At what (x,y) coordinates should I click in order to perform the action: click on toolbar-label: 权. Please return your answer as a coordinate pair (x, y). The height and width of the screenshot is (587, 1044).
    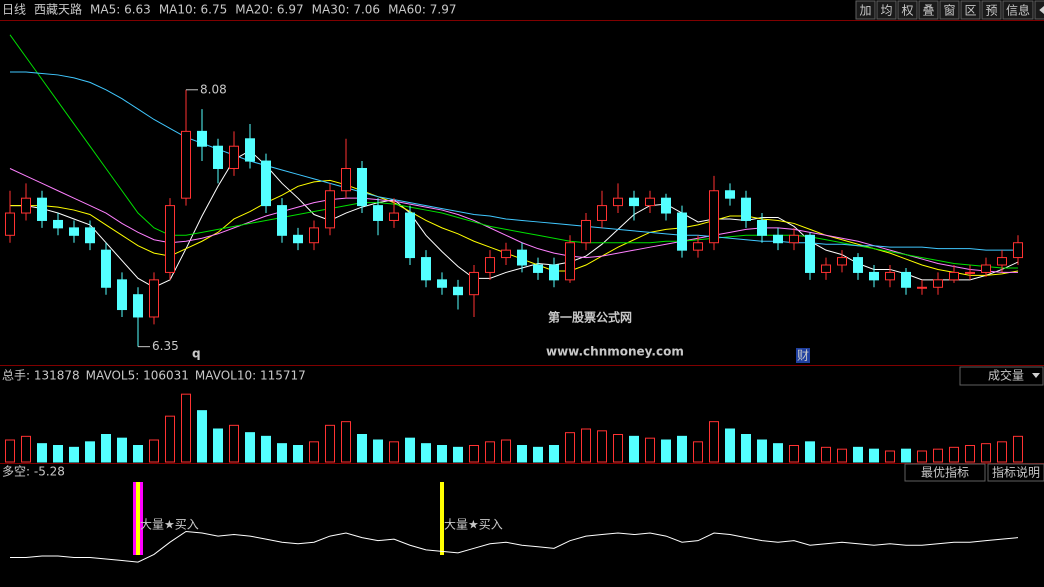
    Looking at the image, I should click on (907, 11).